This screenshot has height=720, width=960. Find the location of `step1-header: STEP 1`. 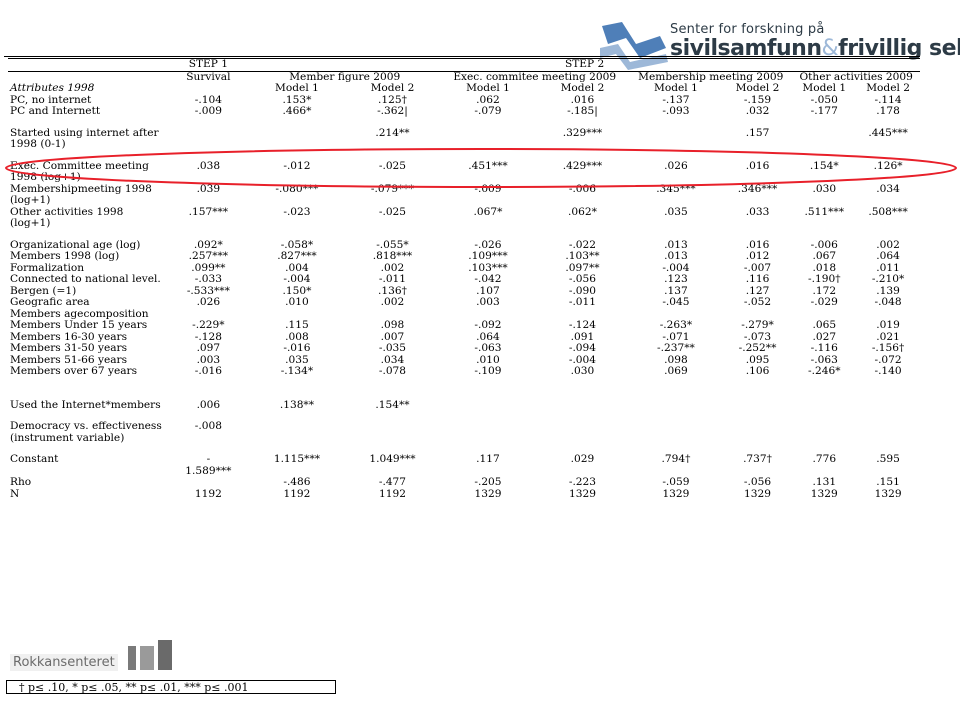

step1-header: STEP 1 is located at coordinates (208, 65).